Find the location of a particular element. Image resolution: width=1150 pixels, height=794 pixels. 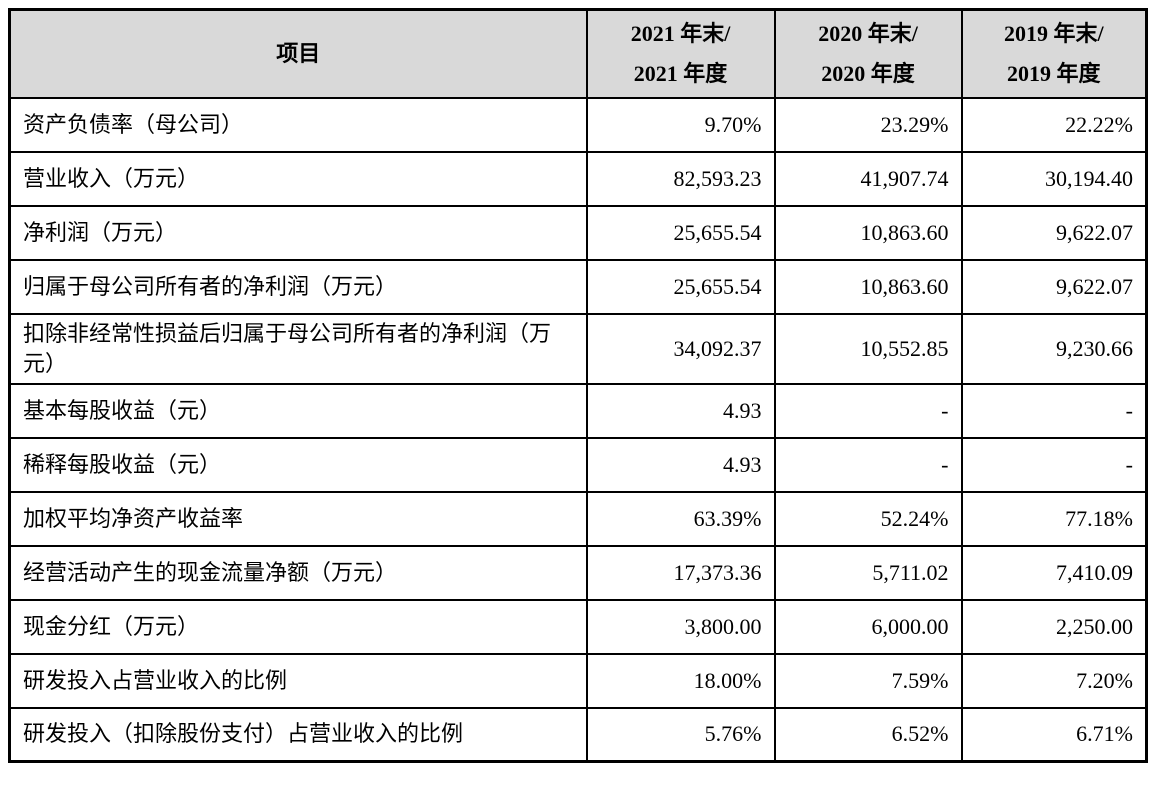

row-value: 6,000.00 is located at coordinates (868, 626).